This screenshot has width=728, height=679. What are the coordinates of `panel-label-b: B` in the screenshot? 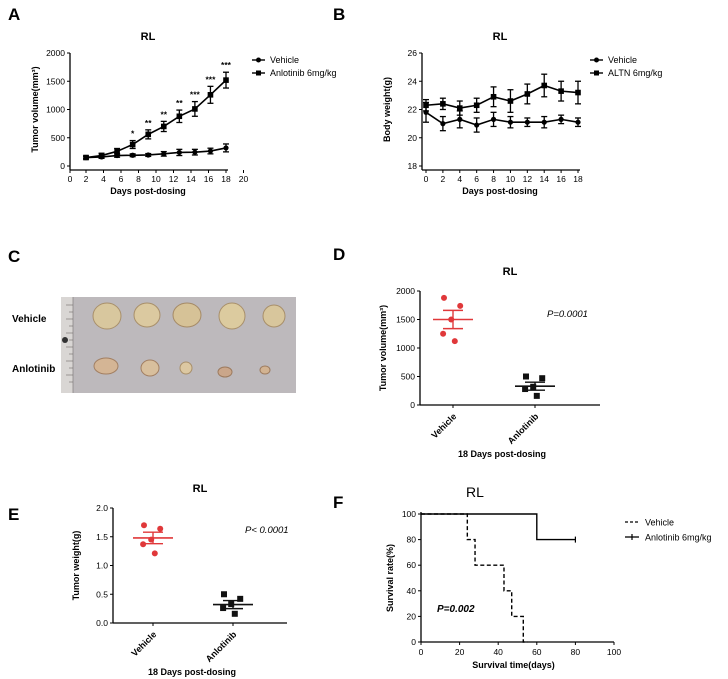 It's located at (339, 14).